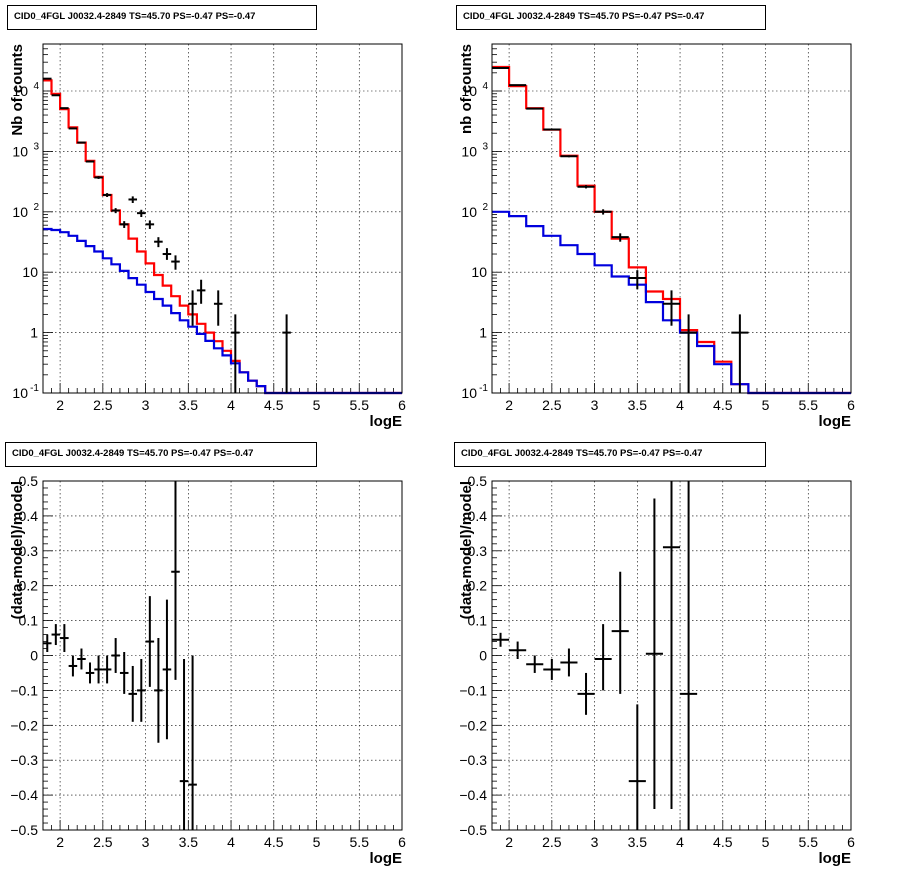 Image resolution: width=898 pixels, height=875 pixels. What do you see at coordinates (466, 89) in the screenshot?
I see `y-axis-title: nb of counts` at bounding box center [466, 89].